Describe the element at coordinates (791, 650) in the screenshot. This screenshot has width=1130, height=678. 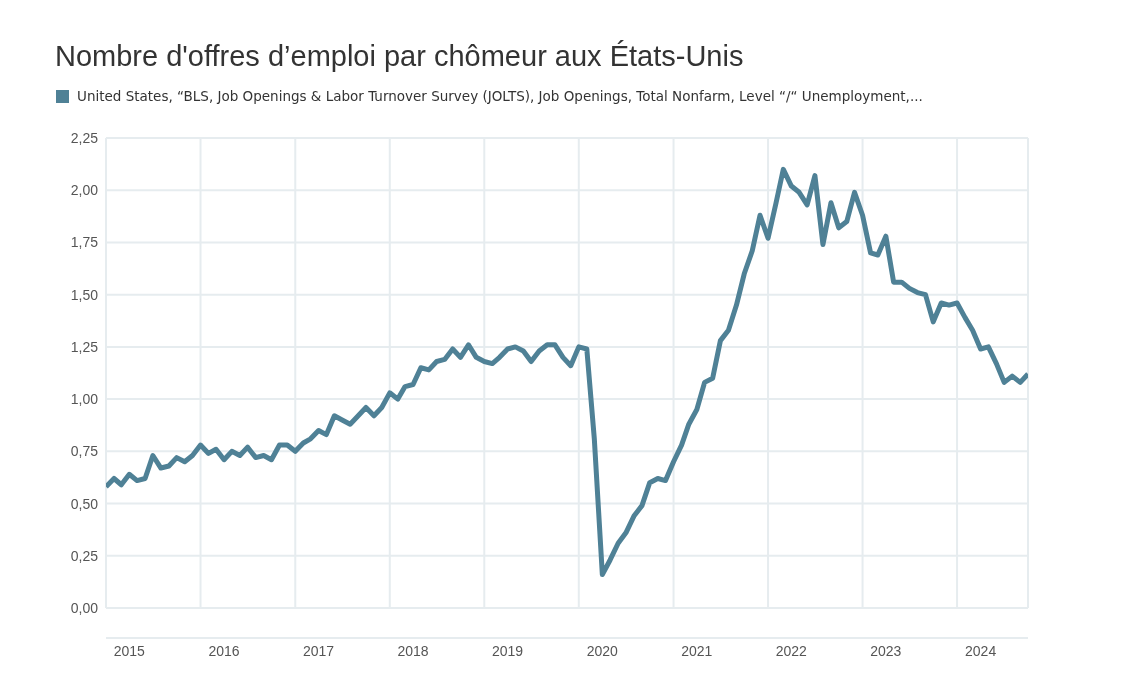
I see `x-tick-label: 2022` at that location.